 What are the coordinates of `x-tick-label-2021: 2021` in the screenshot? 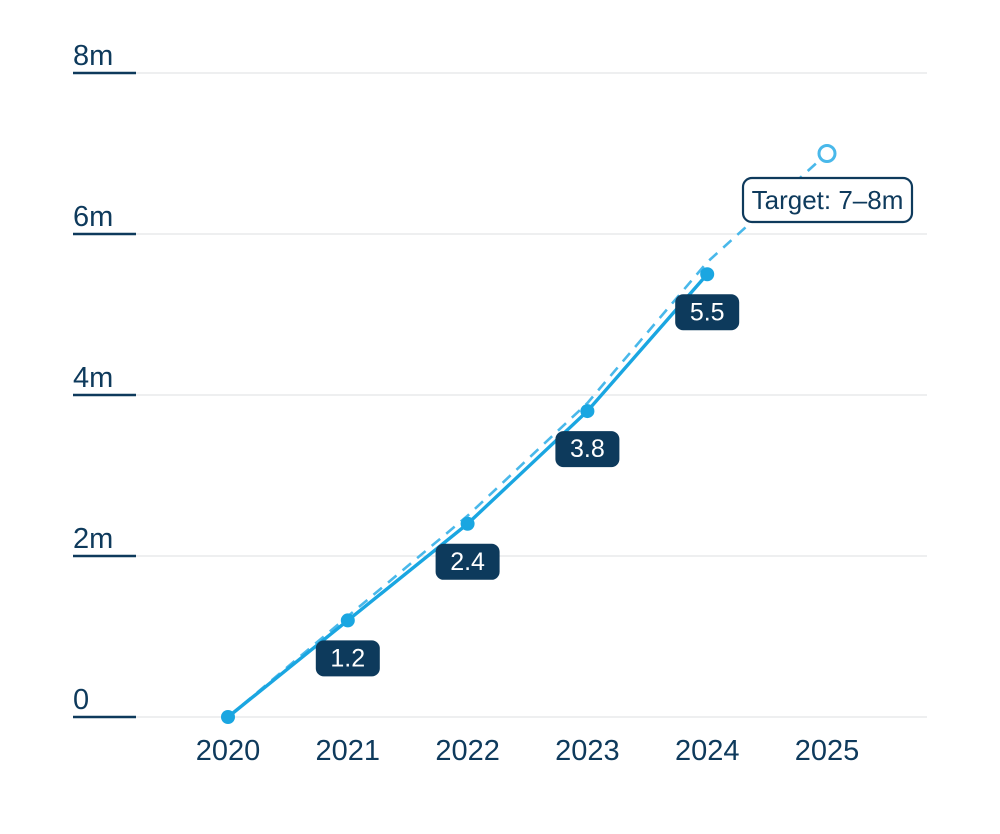 It's located at (348, 751).